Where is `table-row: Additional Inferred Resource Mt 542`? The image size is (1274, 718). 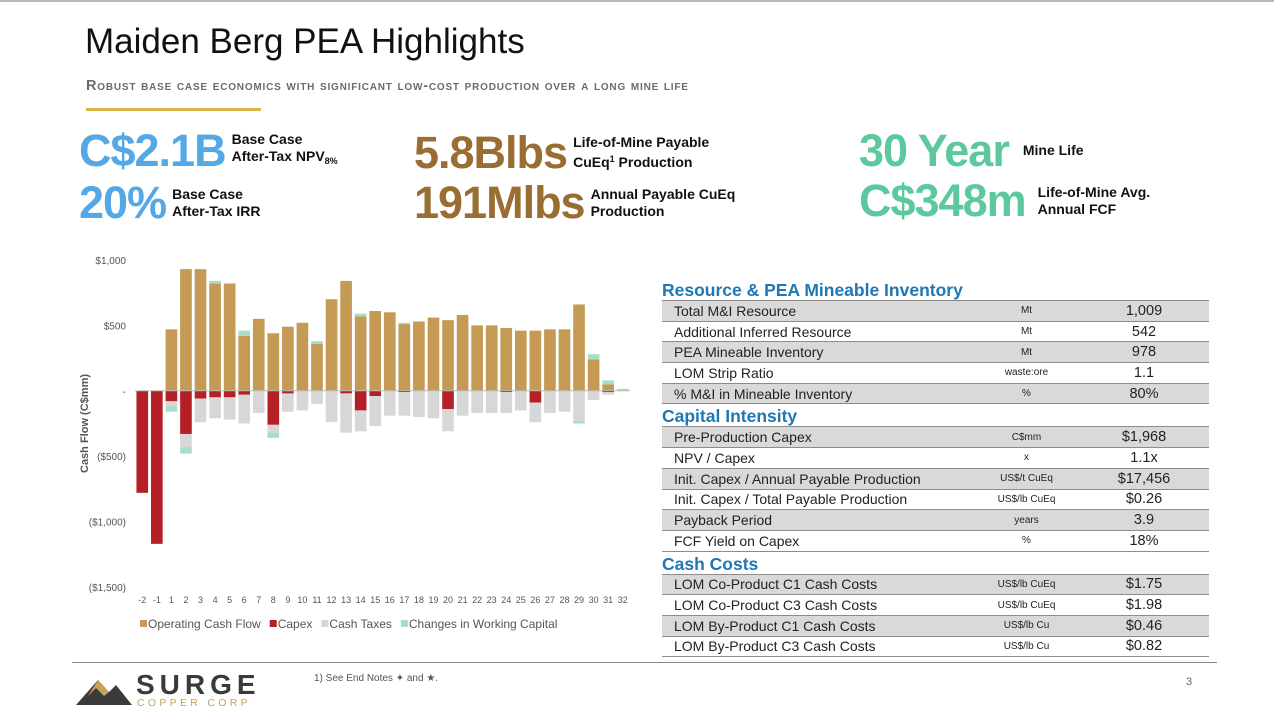
table-row: Additional Inferred Resource Mt 542 is located at coordinates (935, 331).